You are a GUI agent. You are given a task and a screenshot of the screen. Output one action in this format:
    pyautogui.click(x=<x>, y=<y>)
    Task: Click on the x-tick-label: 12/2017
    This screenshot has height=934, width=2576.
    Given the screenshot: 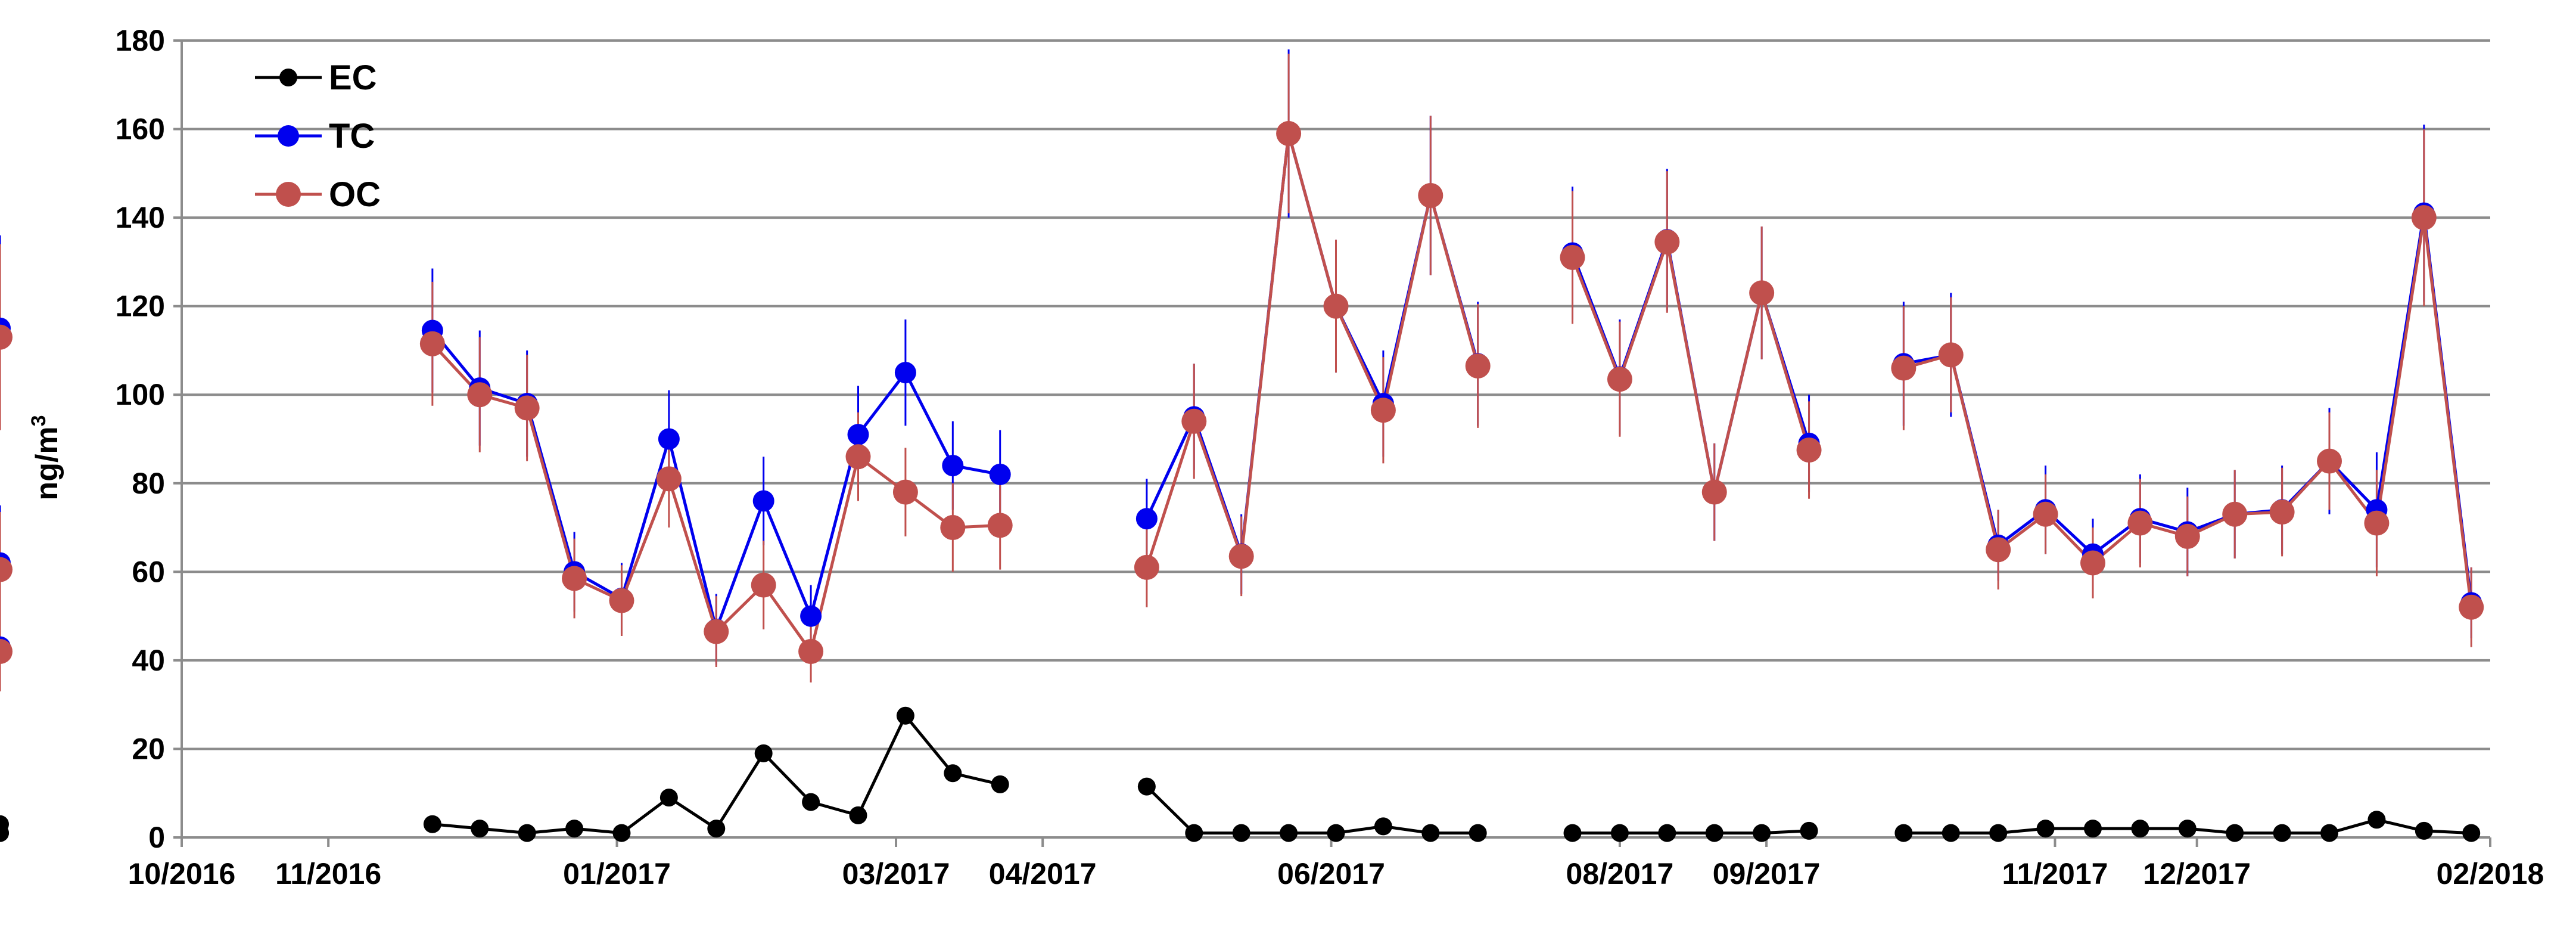 What is the action you would take?
    pyautogui.click(x=2197, y=874)
    